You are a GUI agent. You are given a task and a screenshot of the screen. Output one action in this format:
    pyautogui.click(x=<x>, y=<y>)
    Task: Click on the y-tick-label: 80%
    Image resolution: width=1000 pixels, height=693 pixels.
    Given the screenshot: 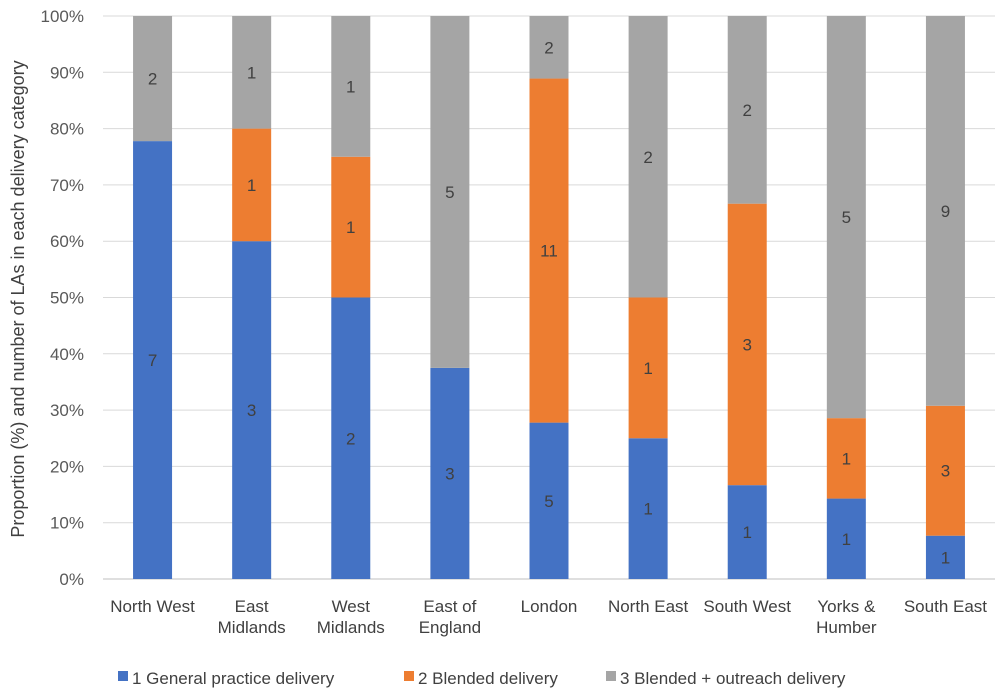 What is the action you would take?
    pyautogui.click(x=67, y=129)
    